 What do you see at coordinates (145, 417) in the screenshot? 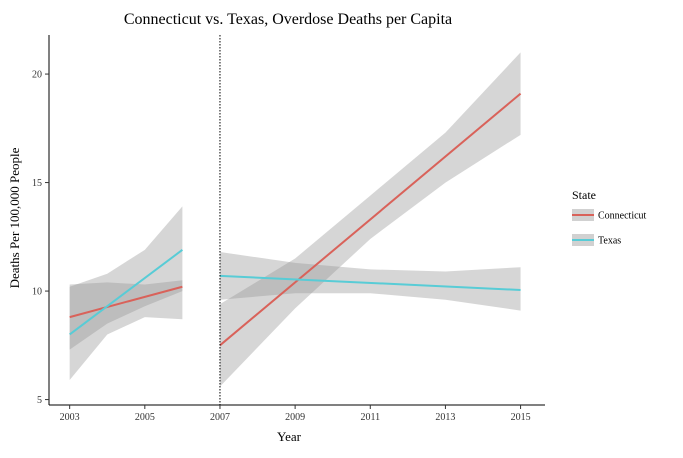
I see `x-tick-label-2005: 2005` at bounding box center [145, 417].